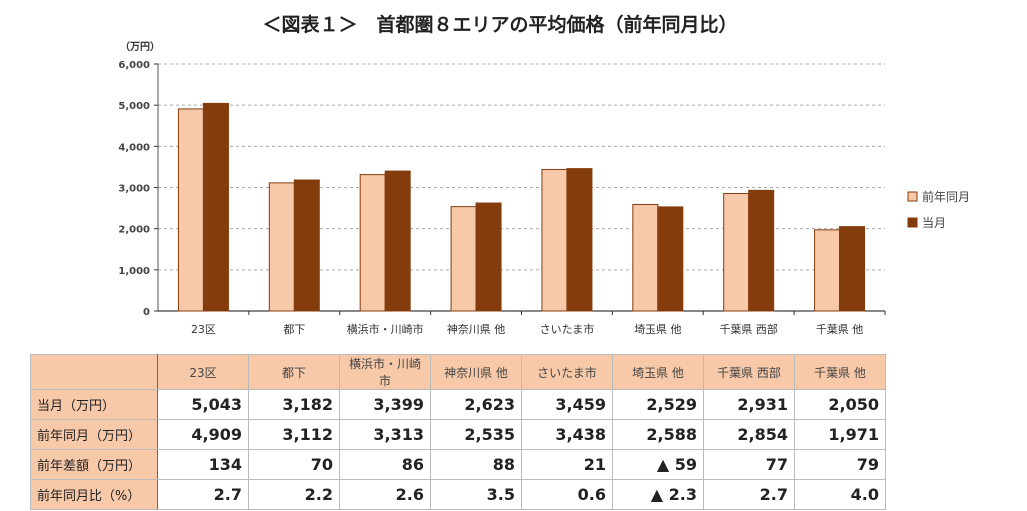 This screenshot has height=511, width=1027. Describe the element at coordinates (476, 434) in the screenshot. I see `table-cell: 2,535` at that location.